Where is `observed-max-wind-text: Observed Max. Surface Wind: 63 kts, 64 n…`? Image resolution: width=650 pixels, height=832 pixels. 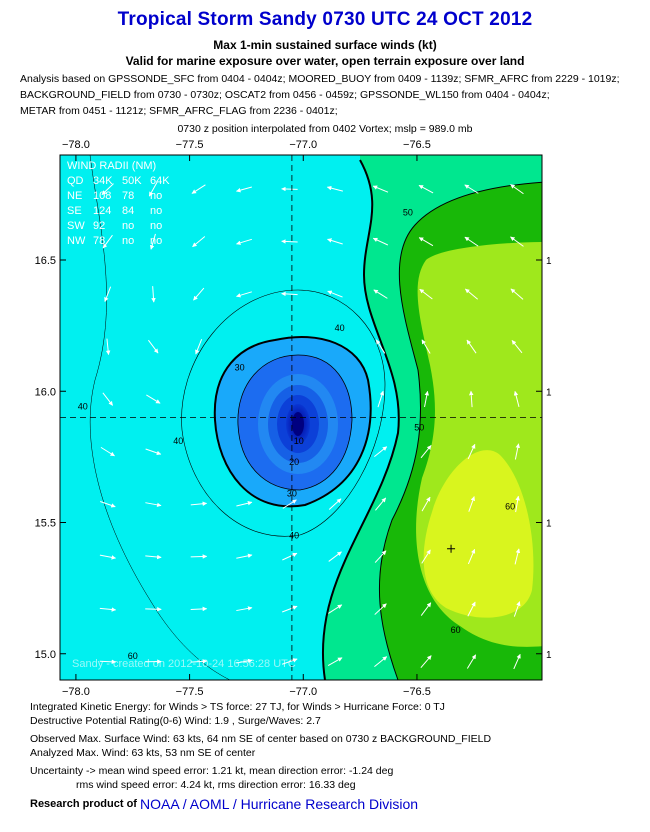
observed-max-wind-text: Observed Max. Surface Wind: 63 kts, 64 n… is located at coordinates (261, 739).